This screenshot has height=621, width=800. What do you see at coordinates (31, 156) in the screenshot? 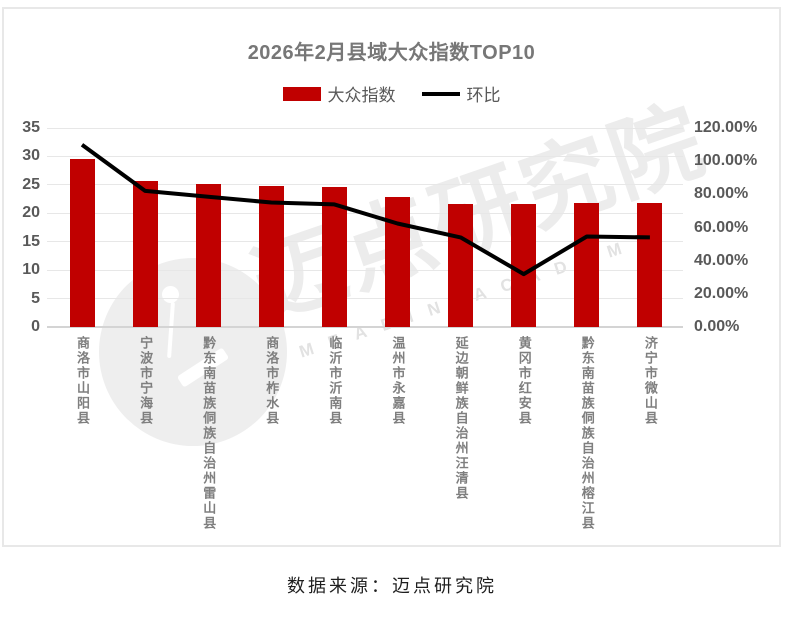
I see `left-axis-tick-label: 30` at bounding box center [31, 156].